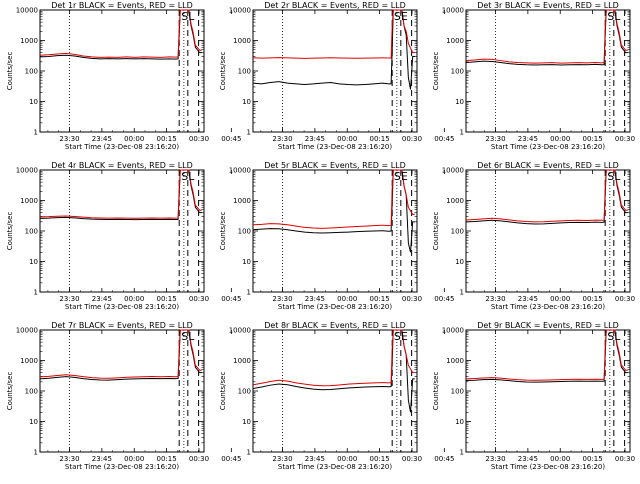 This screenshot has height=484, width=640. What do you see at coordinates (335, 325) in the screenshot?
I see `panel-title: Det 8r BLACK = Events, RED = LLD` at bounding box center [335, 325].